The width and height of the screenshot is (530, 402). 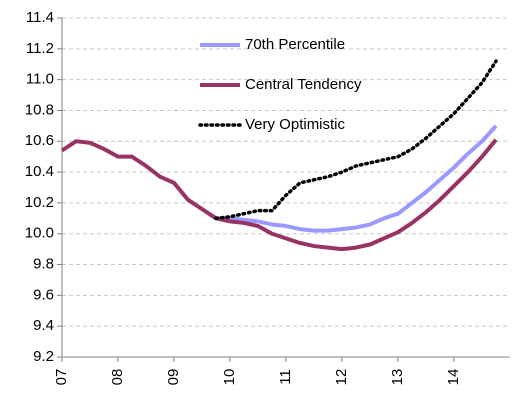 I want to click on y-tick-label: 10.6, so click(x=39, y=140).